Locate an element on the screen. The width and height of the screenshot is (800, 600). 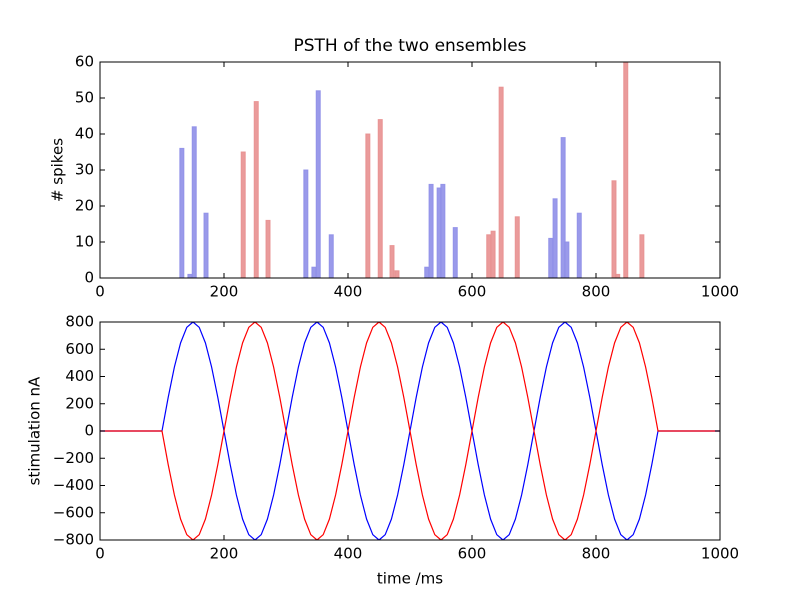
y-axis-label: # spikes is located at coordinates (58, 170).